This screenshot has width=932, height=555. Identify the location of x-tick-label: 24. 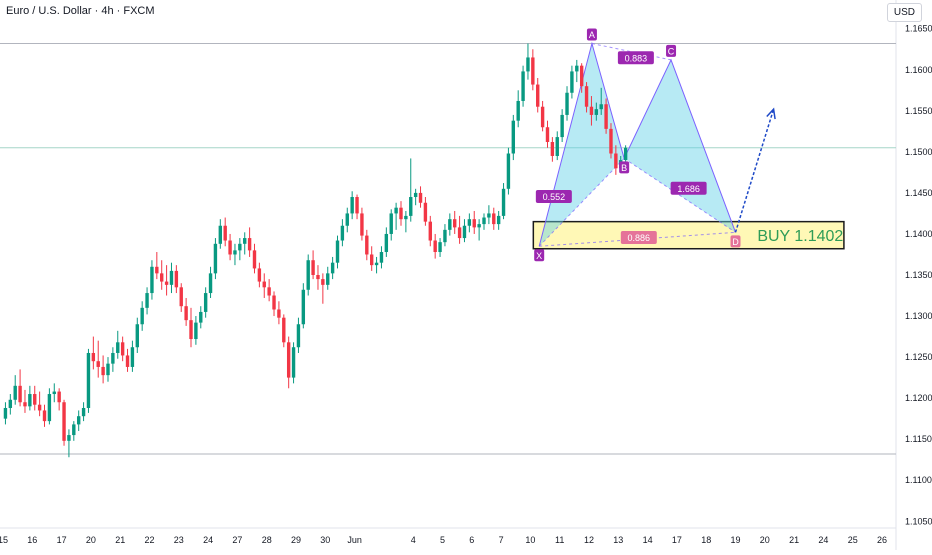
(208, 540).